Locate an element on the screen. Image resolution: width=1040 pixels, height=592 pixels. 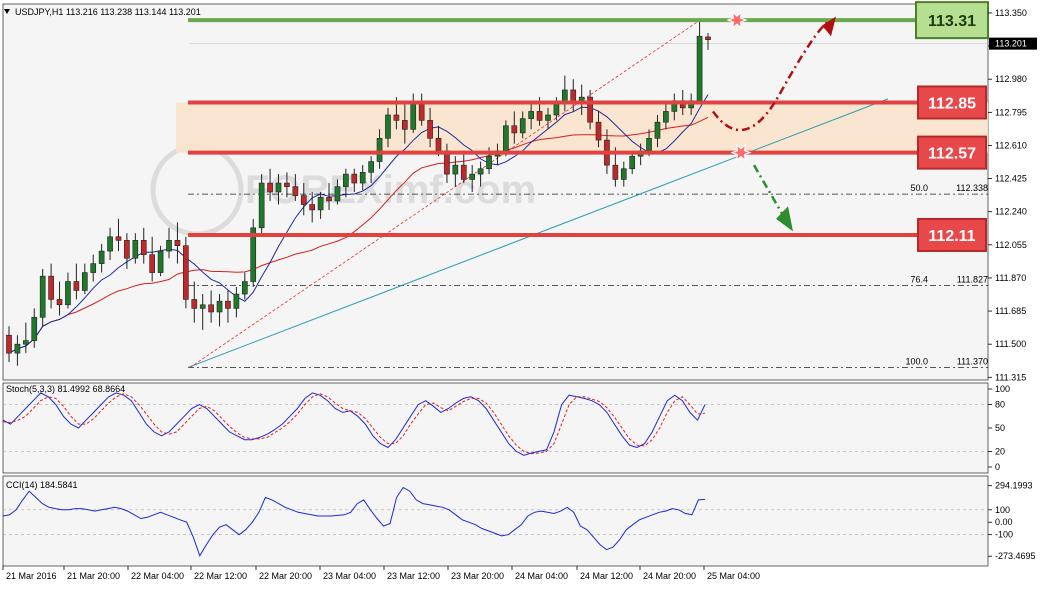
y-tick-label: 111.315 is located at coordinates (1010, 377).